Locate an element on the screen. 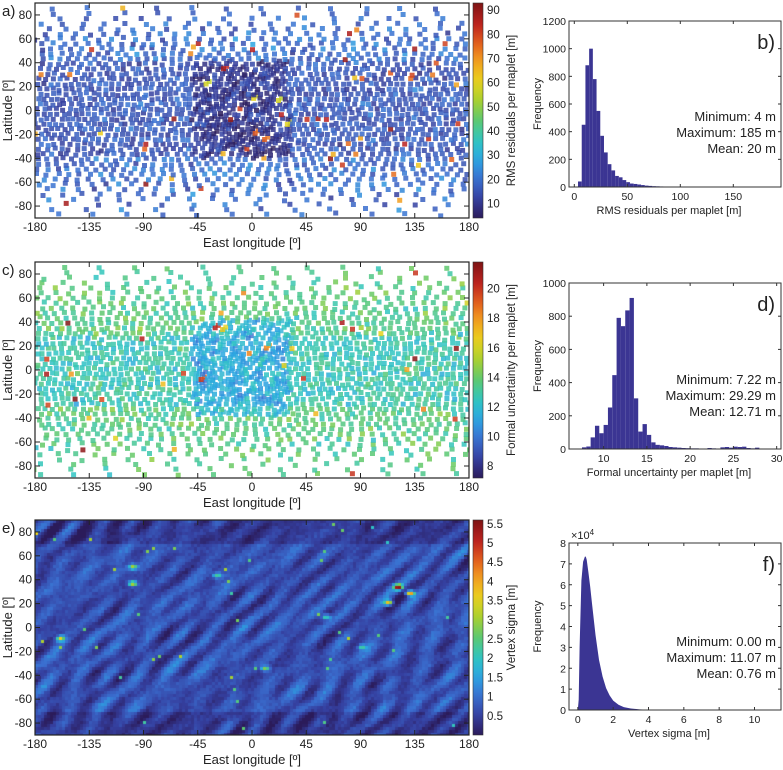  x-tick-label: 0 is located at coordinates (252, 744).